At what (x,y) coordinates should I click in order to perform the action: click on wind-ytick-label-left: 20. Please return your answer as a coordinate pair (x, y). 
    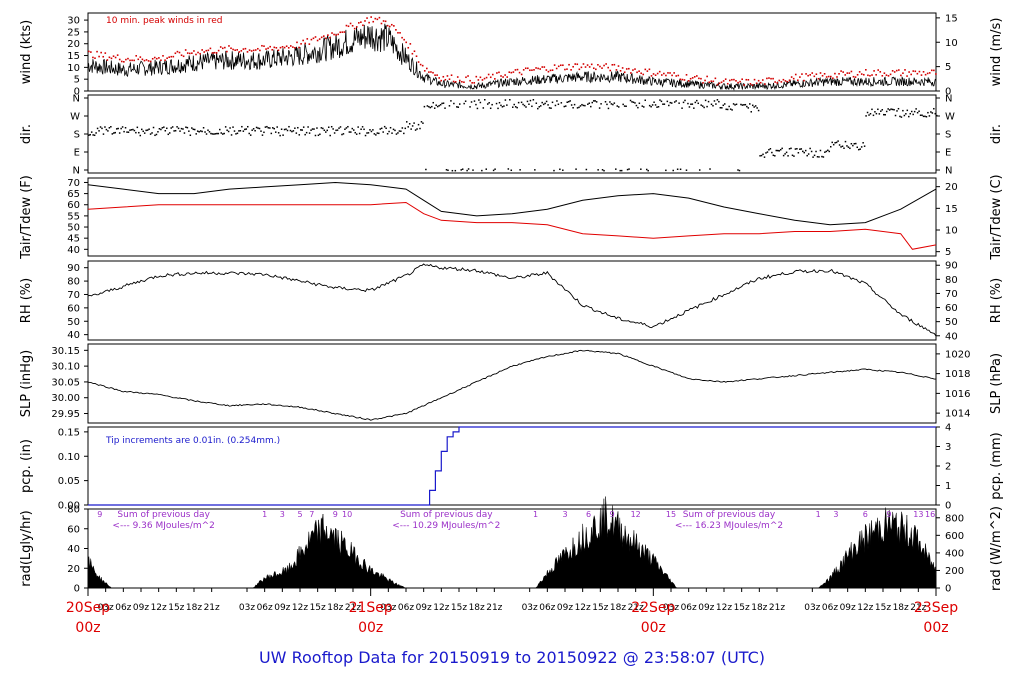
    Looking at the image, I should click on (73, 44).